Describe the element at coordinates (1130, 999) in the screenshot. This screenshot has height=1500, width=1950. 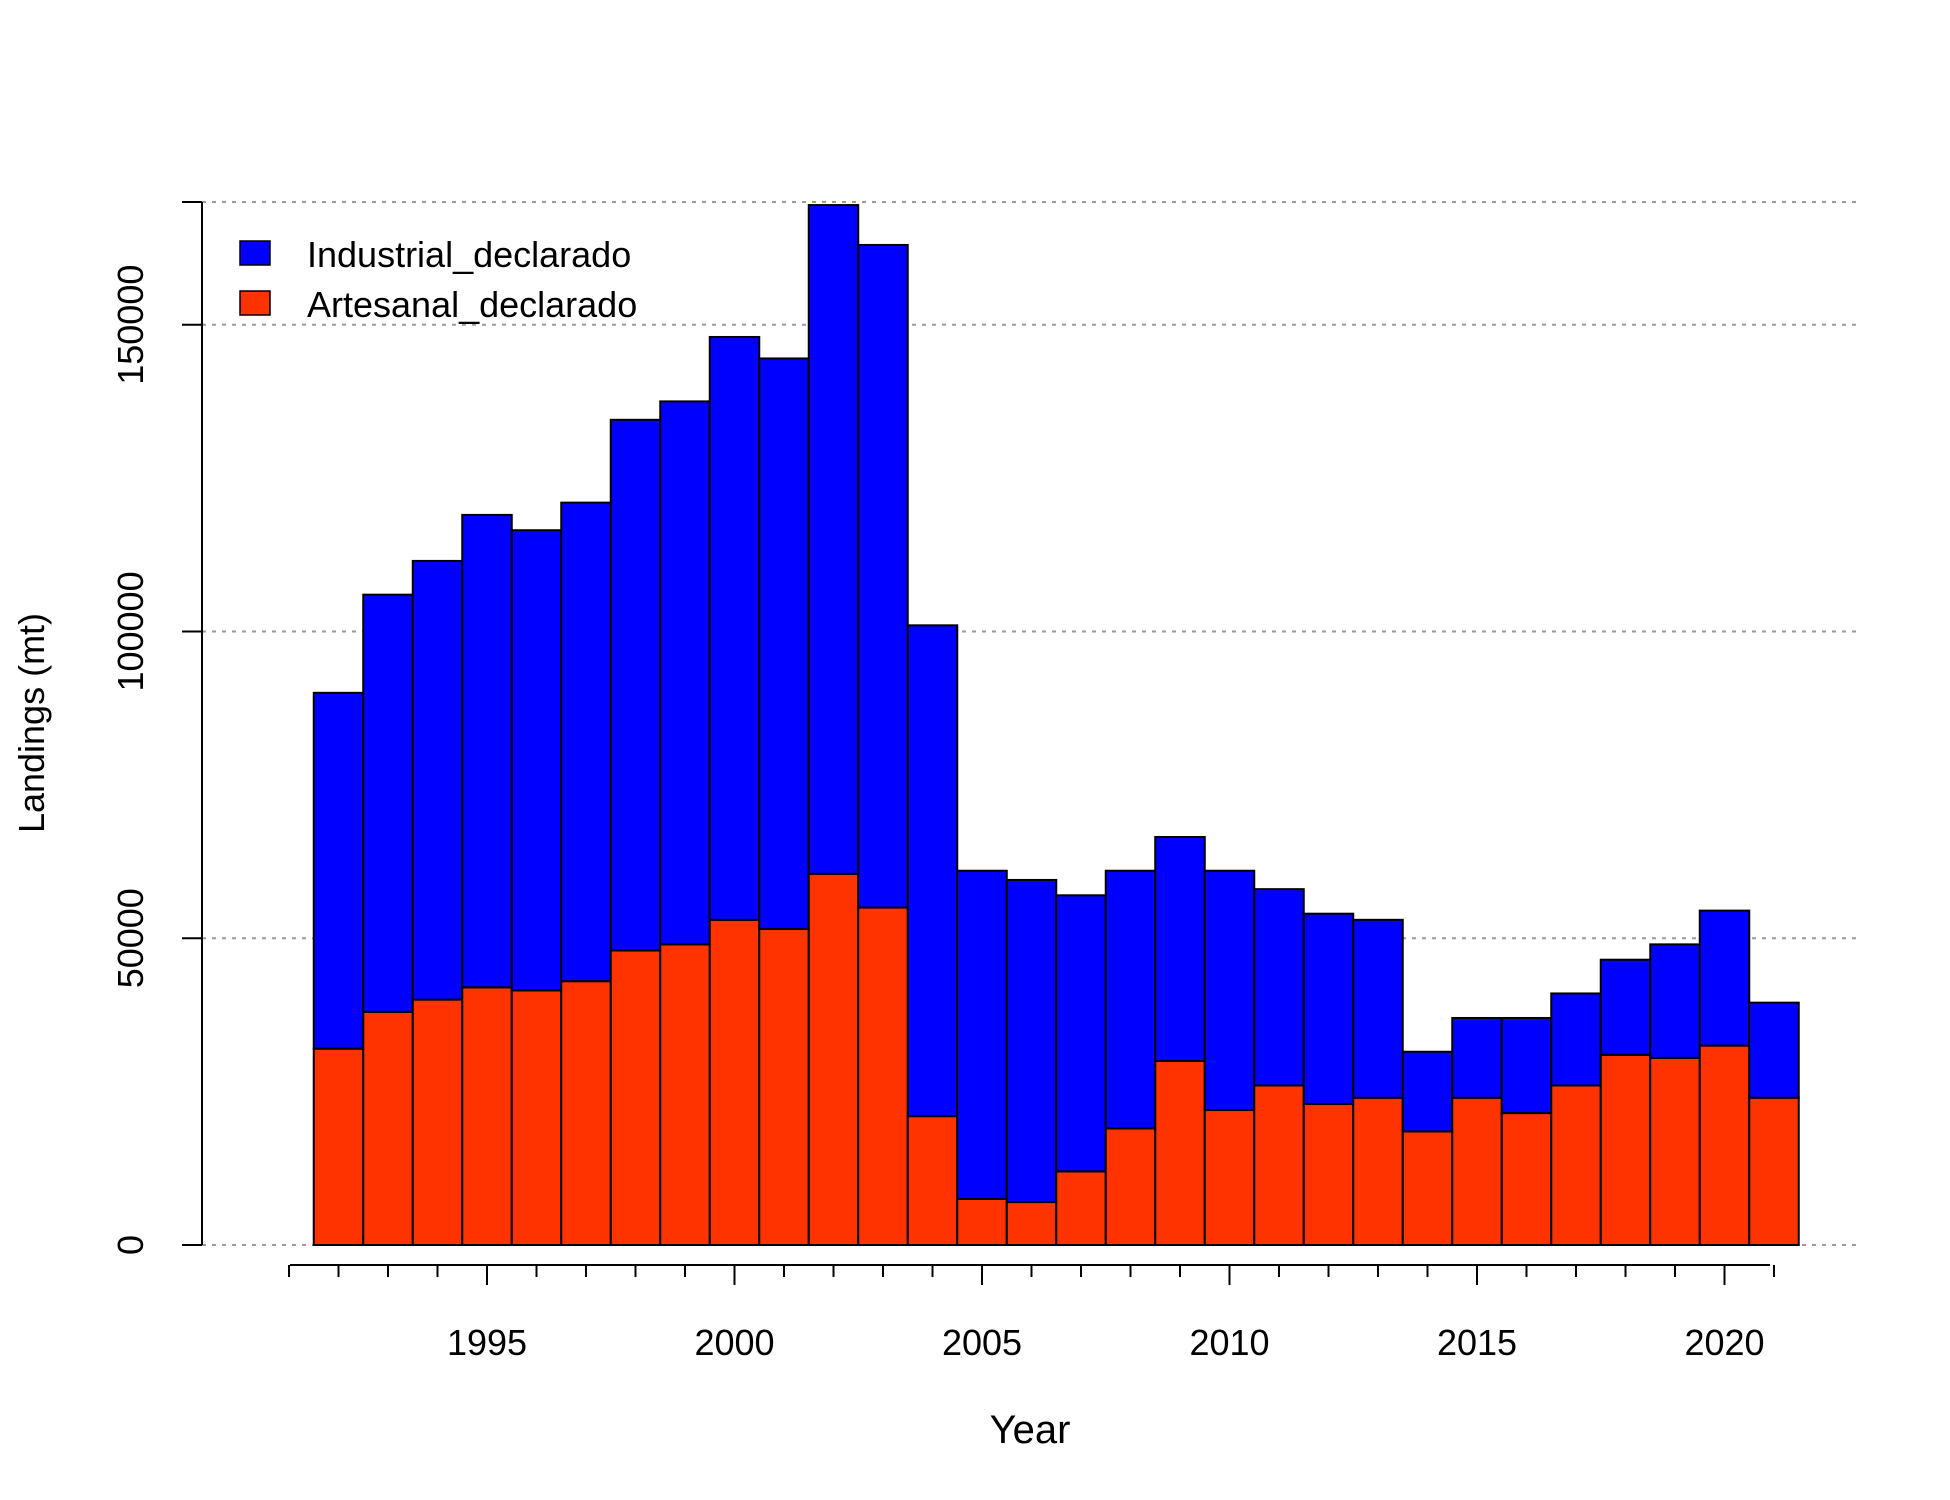
I see `bar-industrial-declarado-2008` at that location.